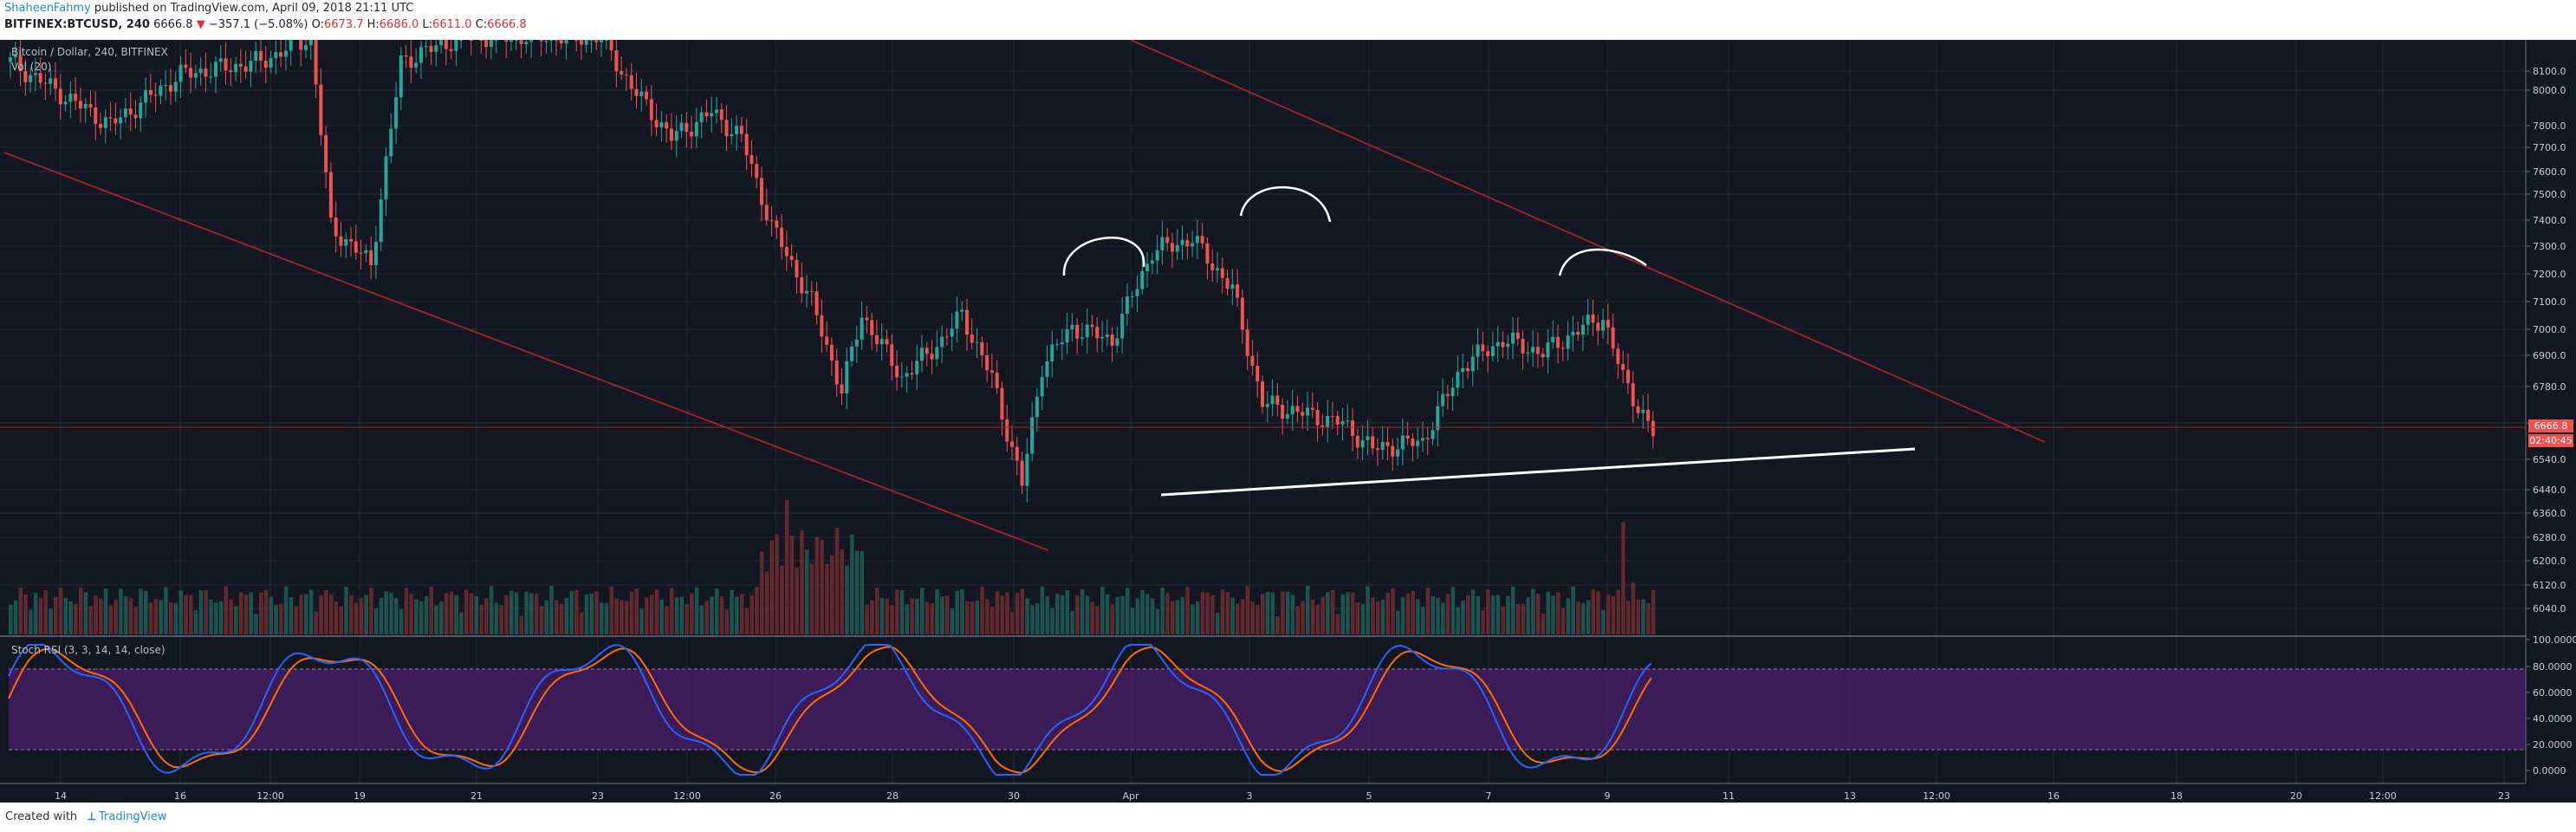 The width and height of the screenshot is (2576, 832). Describe the element at coordinates (687, 796) in the screenshot. I see `time-tick-label: 12:00` at that location.